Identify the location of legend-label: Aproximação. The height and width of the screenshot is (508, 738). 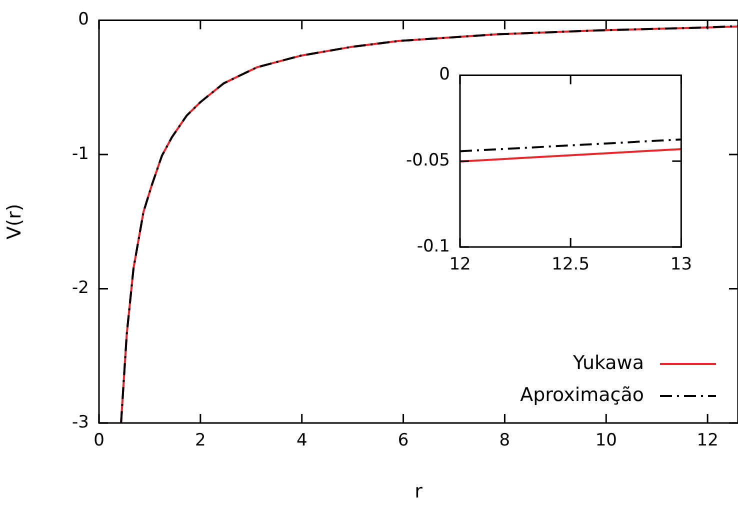
(582, 395).